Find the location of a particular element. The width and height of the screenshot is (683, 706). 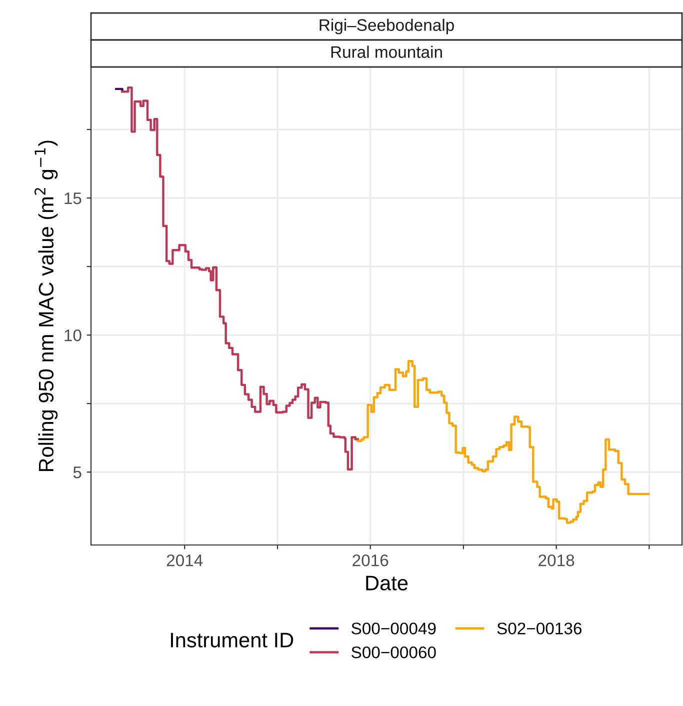

y-tick-label: 5 is located at coordinates (77, 472).